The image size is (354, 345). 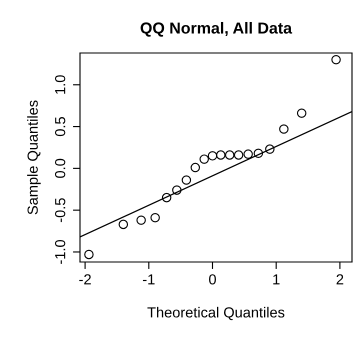 I want to click on x-tick-label: 1, so click(x=276, y=279).